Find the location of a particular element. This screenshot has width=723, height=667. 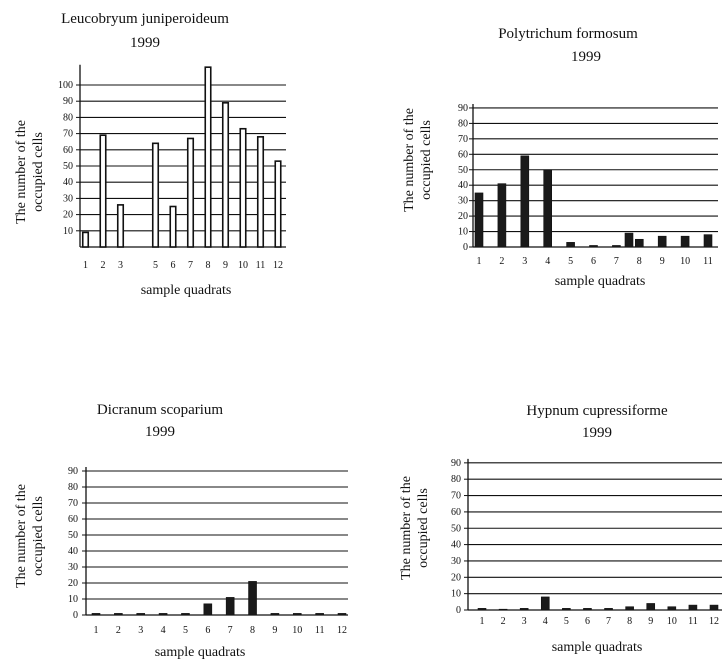

x-tick-label: 10 is located at coordinates (297, 630).